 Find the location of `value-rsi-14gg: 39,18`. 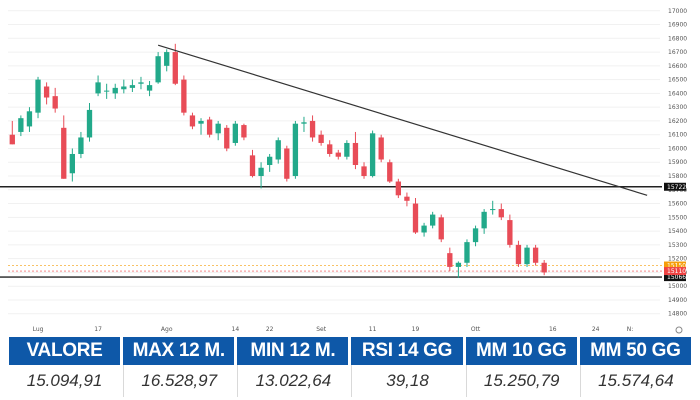

value-rsi-14gg: 39,18 is located at coordinates (406, 381).